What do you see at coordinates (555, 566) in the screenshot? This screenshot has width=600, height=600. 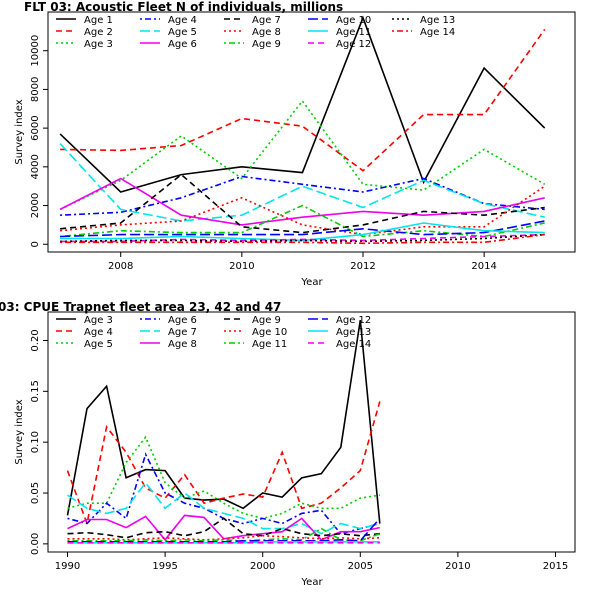 I see `x-tick-label: 2015` at bounding box center [555, 566].